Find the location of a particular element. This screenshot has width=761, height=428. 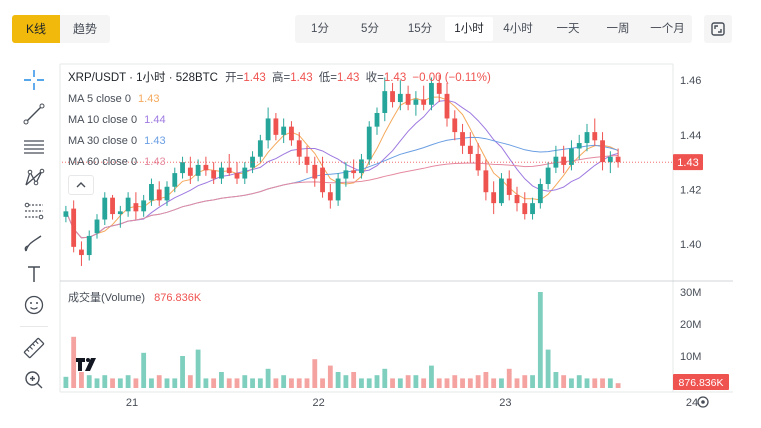

pattern-tool-button is located at coordinates (34, 179).